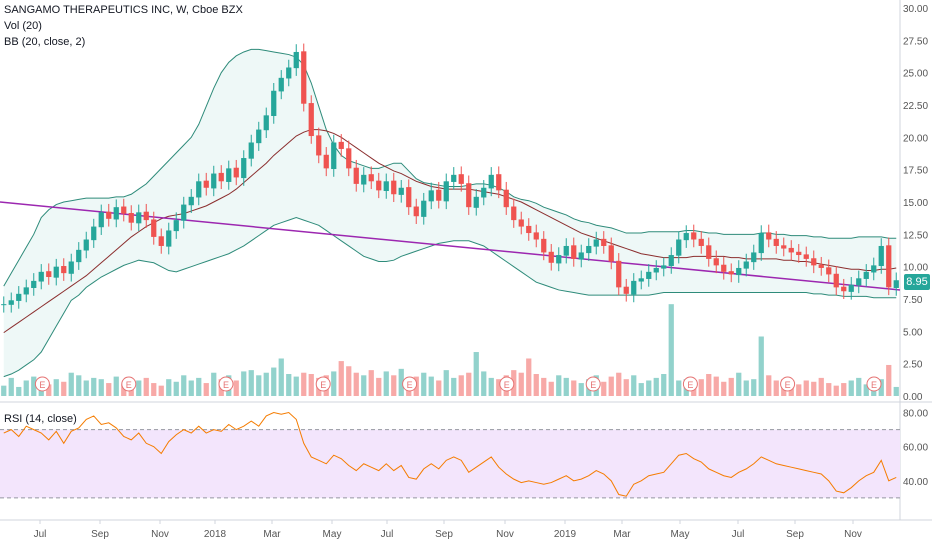 Image resolution: width=932 pixels, height=555 pixels. What do you see at coordinates (913, 365) in the screenshot?
I see `price-tick-label: 2.50` at bounding box center [913, 365].